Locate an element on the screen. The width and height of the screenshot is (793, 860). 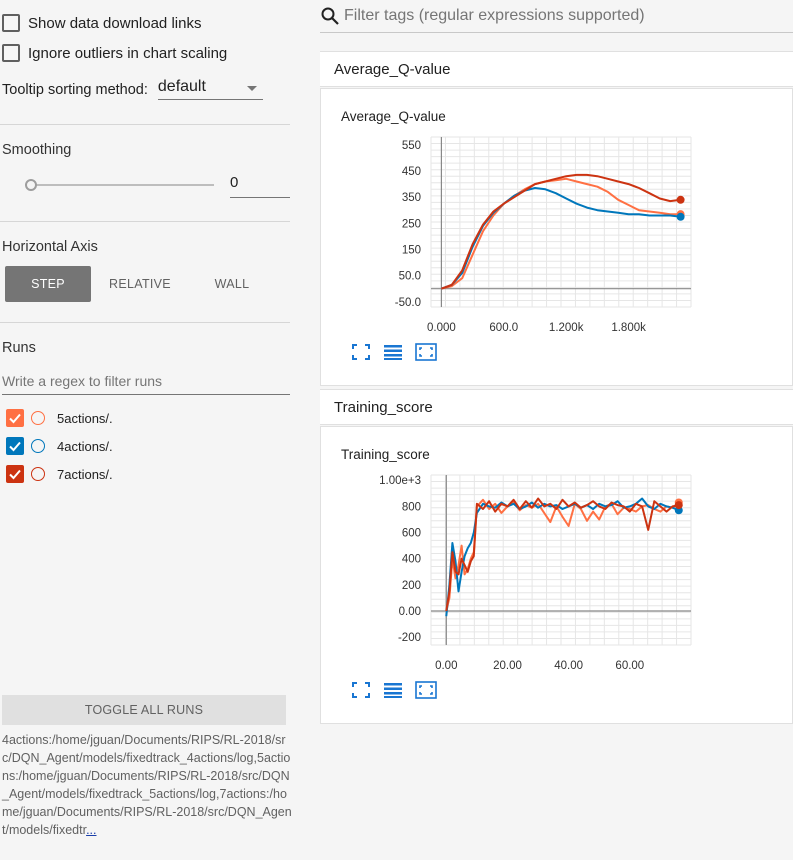
y-tick-label: 1.00e+3 is located at coordinates (400, 481).